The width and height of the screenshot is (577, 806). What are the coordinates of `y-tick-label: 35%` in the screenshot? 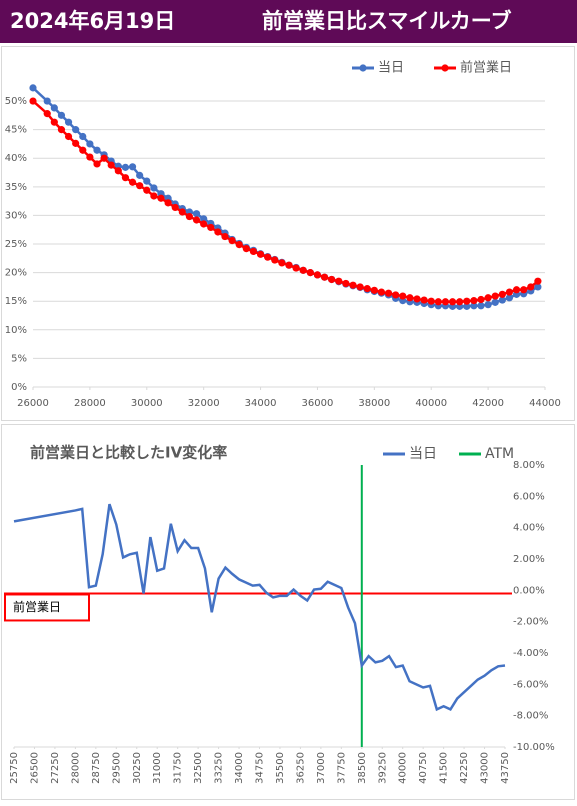 It's located at (16, 187).